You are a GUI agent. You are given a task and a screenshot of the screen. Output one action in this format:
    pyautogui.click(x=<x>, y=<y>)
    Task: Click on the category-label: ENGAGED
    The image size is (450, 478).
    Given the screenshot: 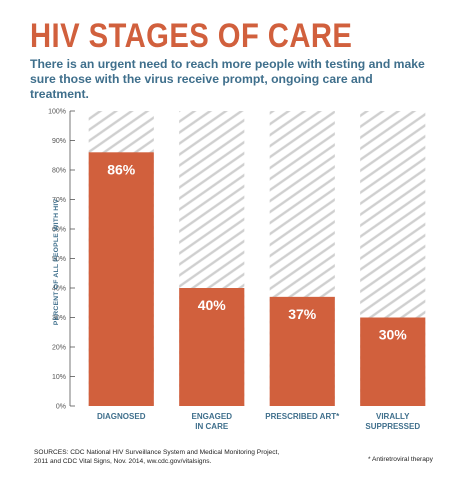 What is the action you would take?
    pyautogui.click(x=212, y=416)
    